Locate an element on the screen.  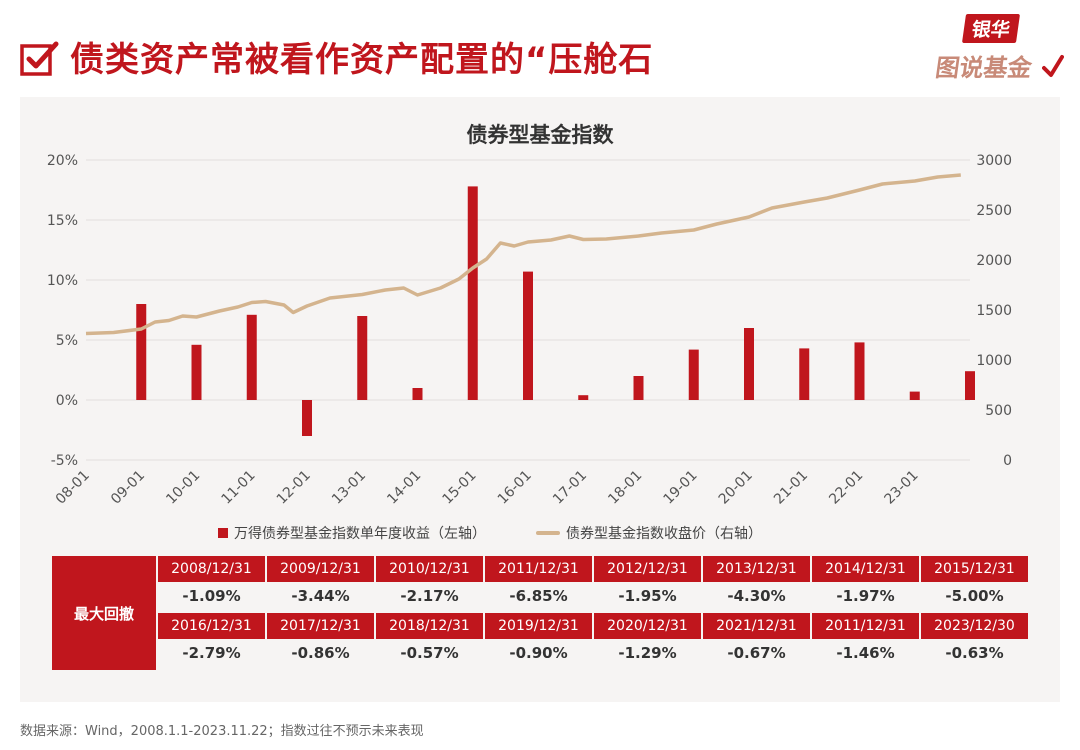
x-tick-label: 11-01 is located at coordinates (238, 488).